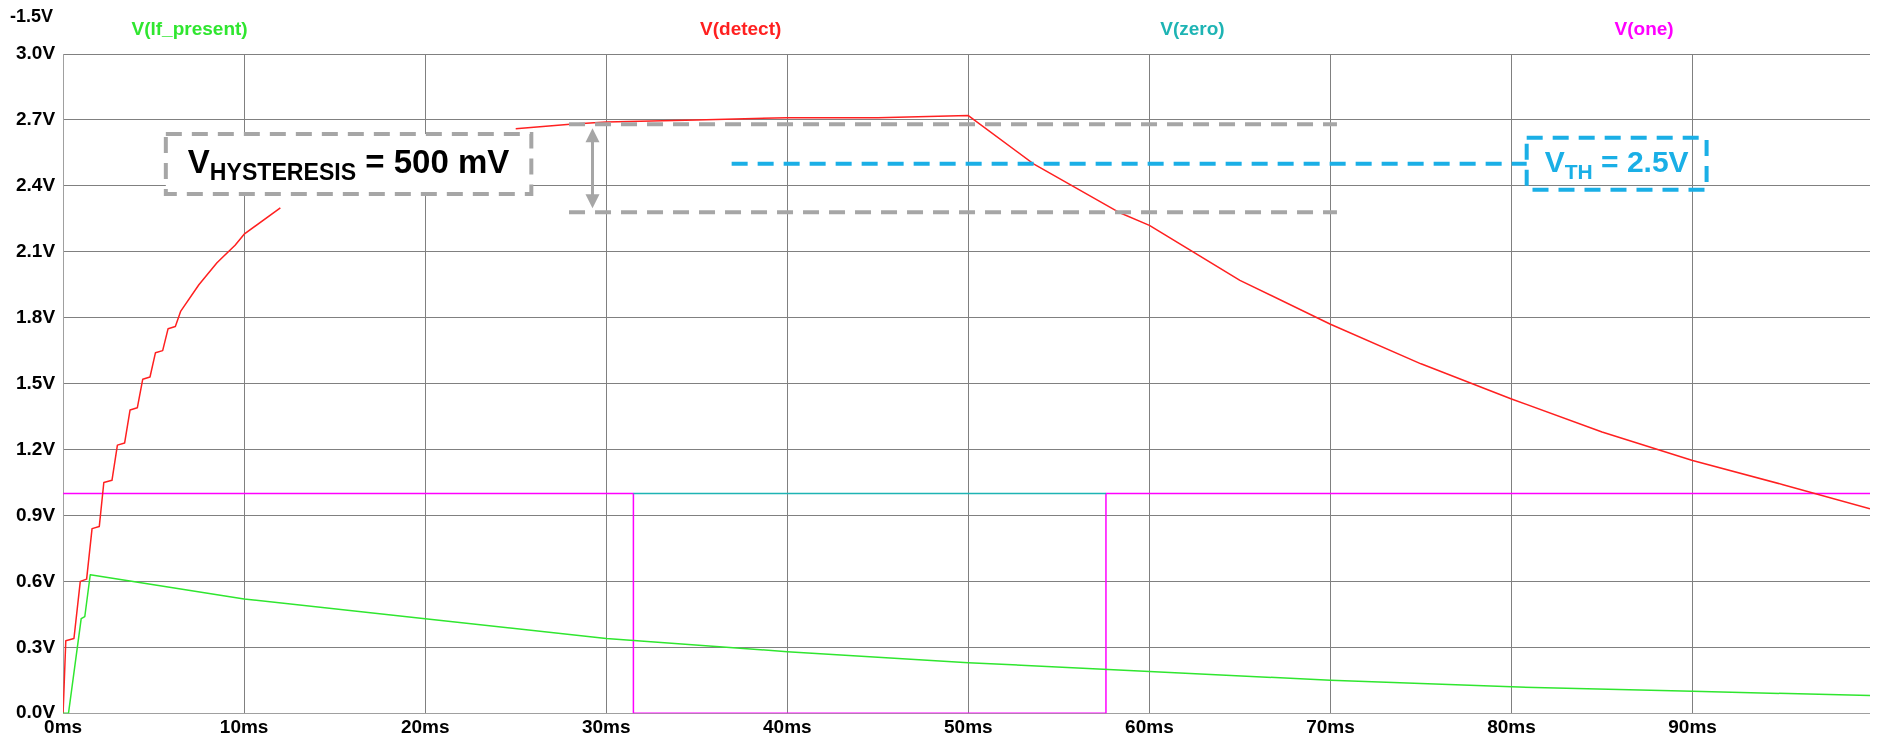 Image resolution: width=1878 pixels, height=750 pixels. What do you see at coordinates (244, 726) in the screenshot?
I see `x-tick-label: 10ms` at bounding box center [244, 726].